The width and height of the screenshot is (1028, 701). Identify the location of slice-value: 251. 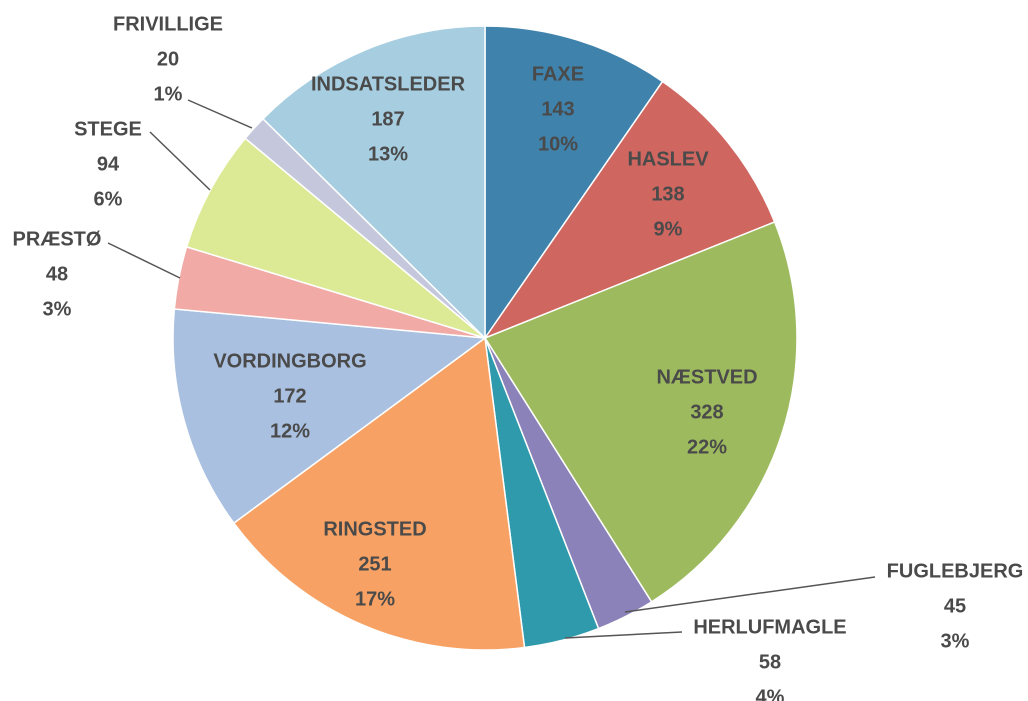
(374, 564).